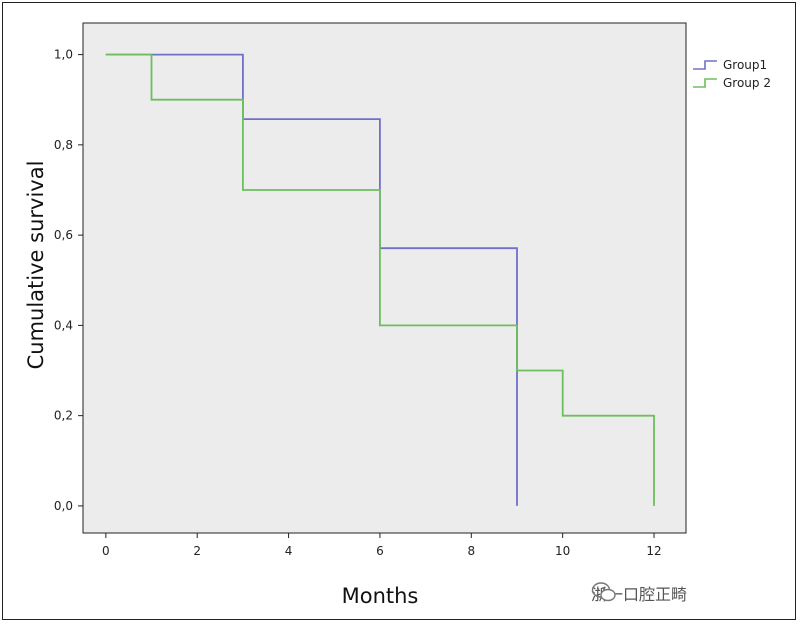 This screenshot has height=627, width=800. Describe the element at coordinates (380, 551) in the screenshot. I see `x-tick-label: 6` at that location.